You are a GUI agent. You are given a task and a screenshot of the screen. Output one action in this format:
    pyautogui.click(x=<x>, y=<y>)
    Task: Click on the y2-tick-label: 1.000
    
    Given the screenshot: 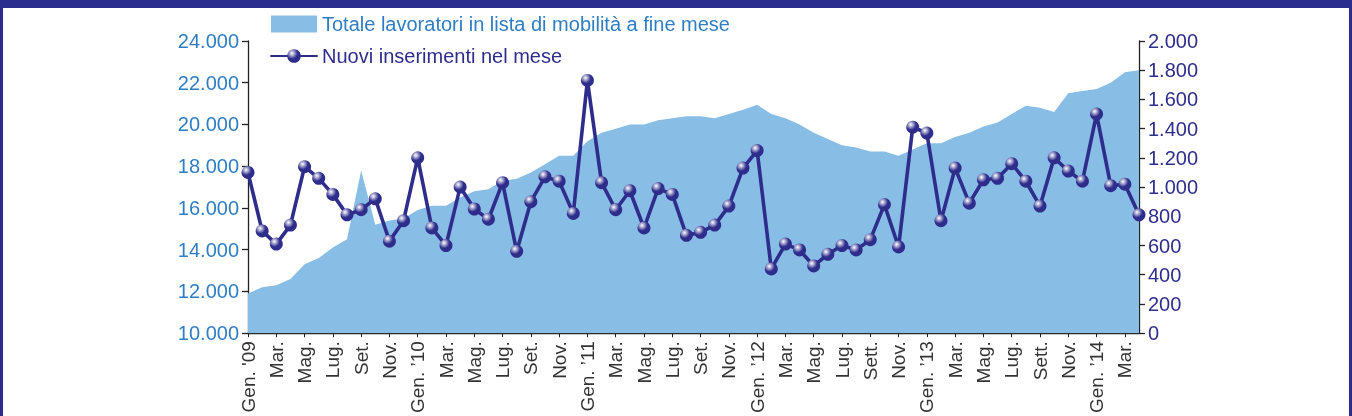 What is the action you would take?
    pyautogui.click(x=1173, y=187)
    